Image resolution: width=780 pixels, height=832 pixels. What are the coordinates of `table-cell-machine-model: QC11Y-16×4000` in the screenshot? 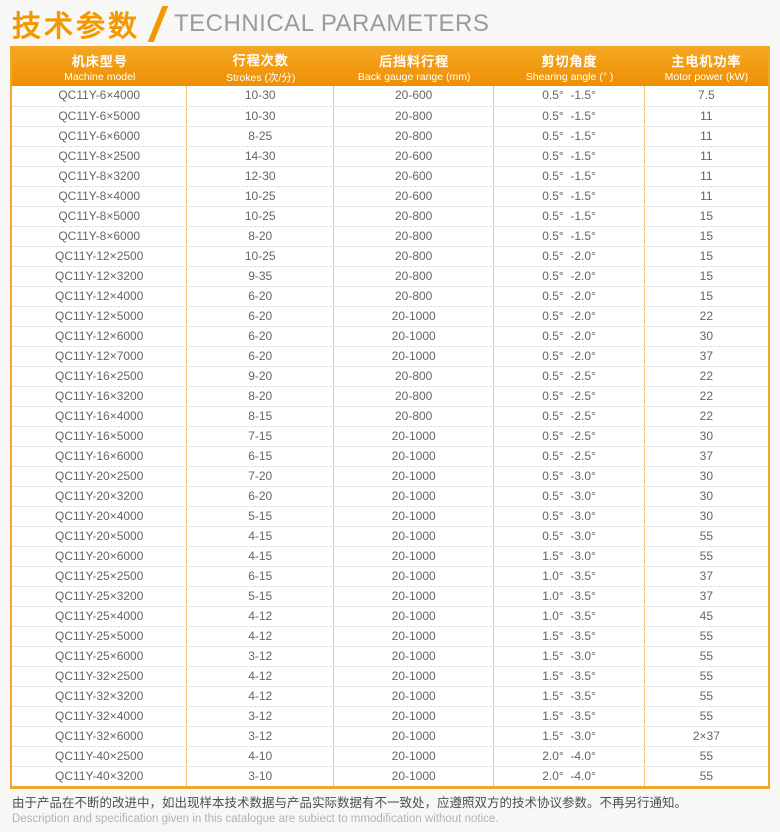 It's located at (100, 416).